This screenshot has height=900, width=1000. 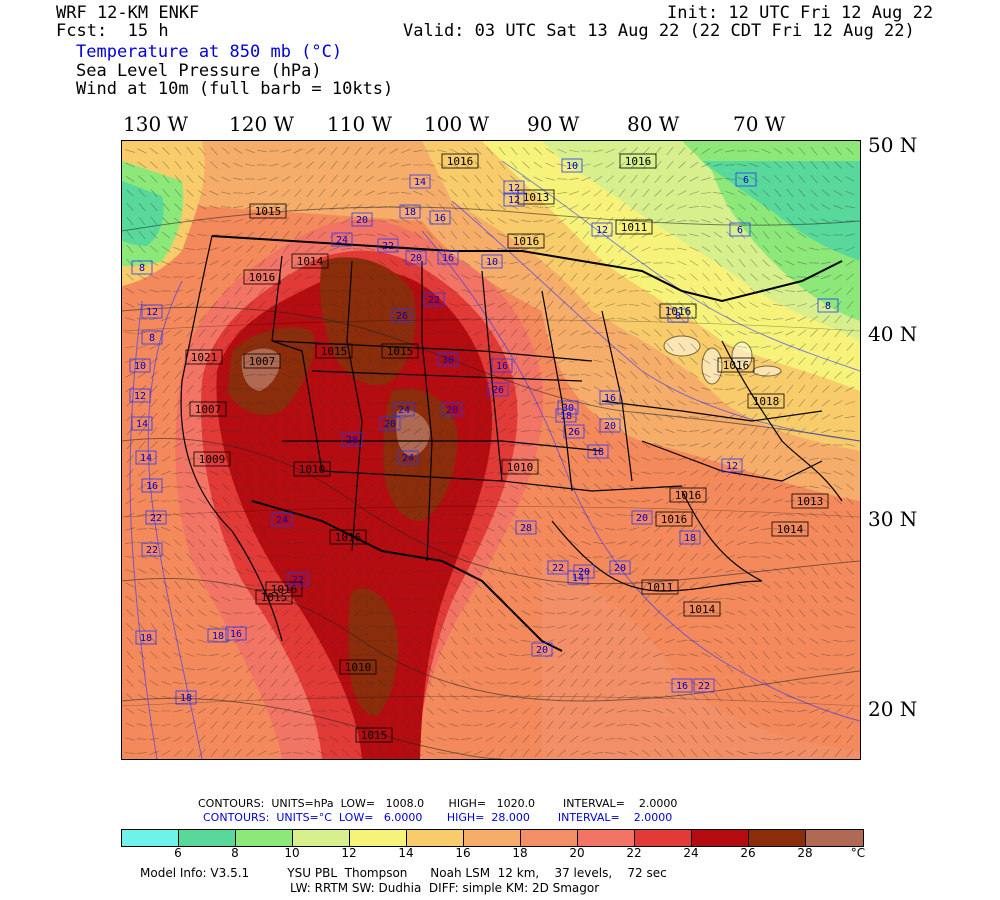 What do you see at coordinates (262, 124) in the screenshot?
I see `lon-label: 120 W` at bounding box center [262, 124].